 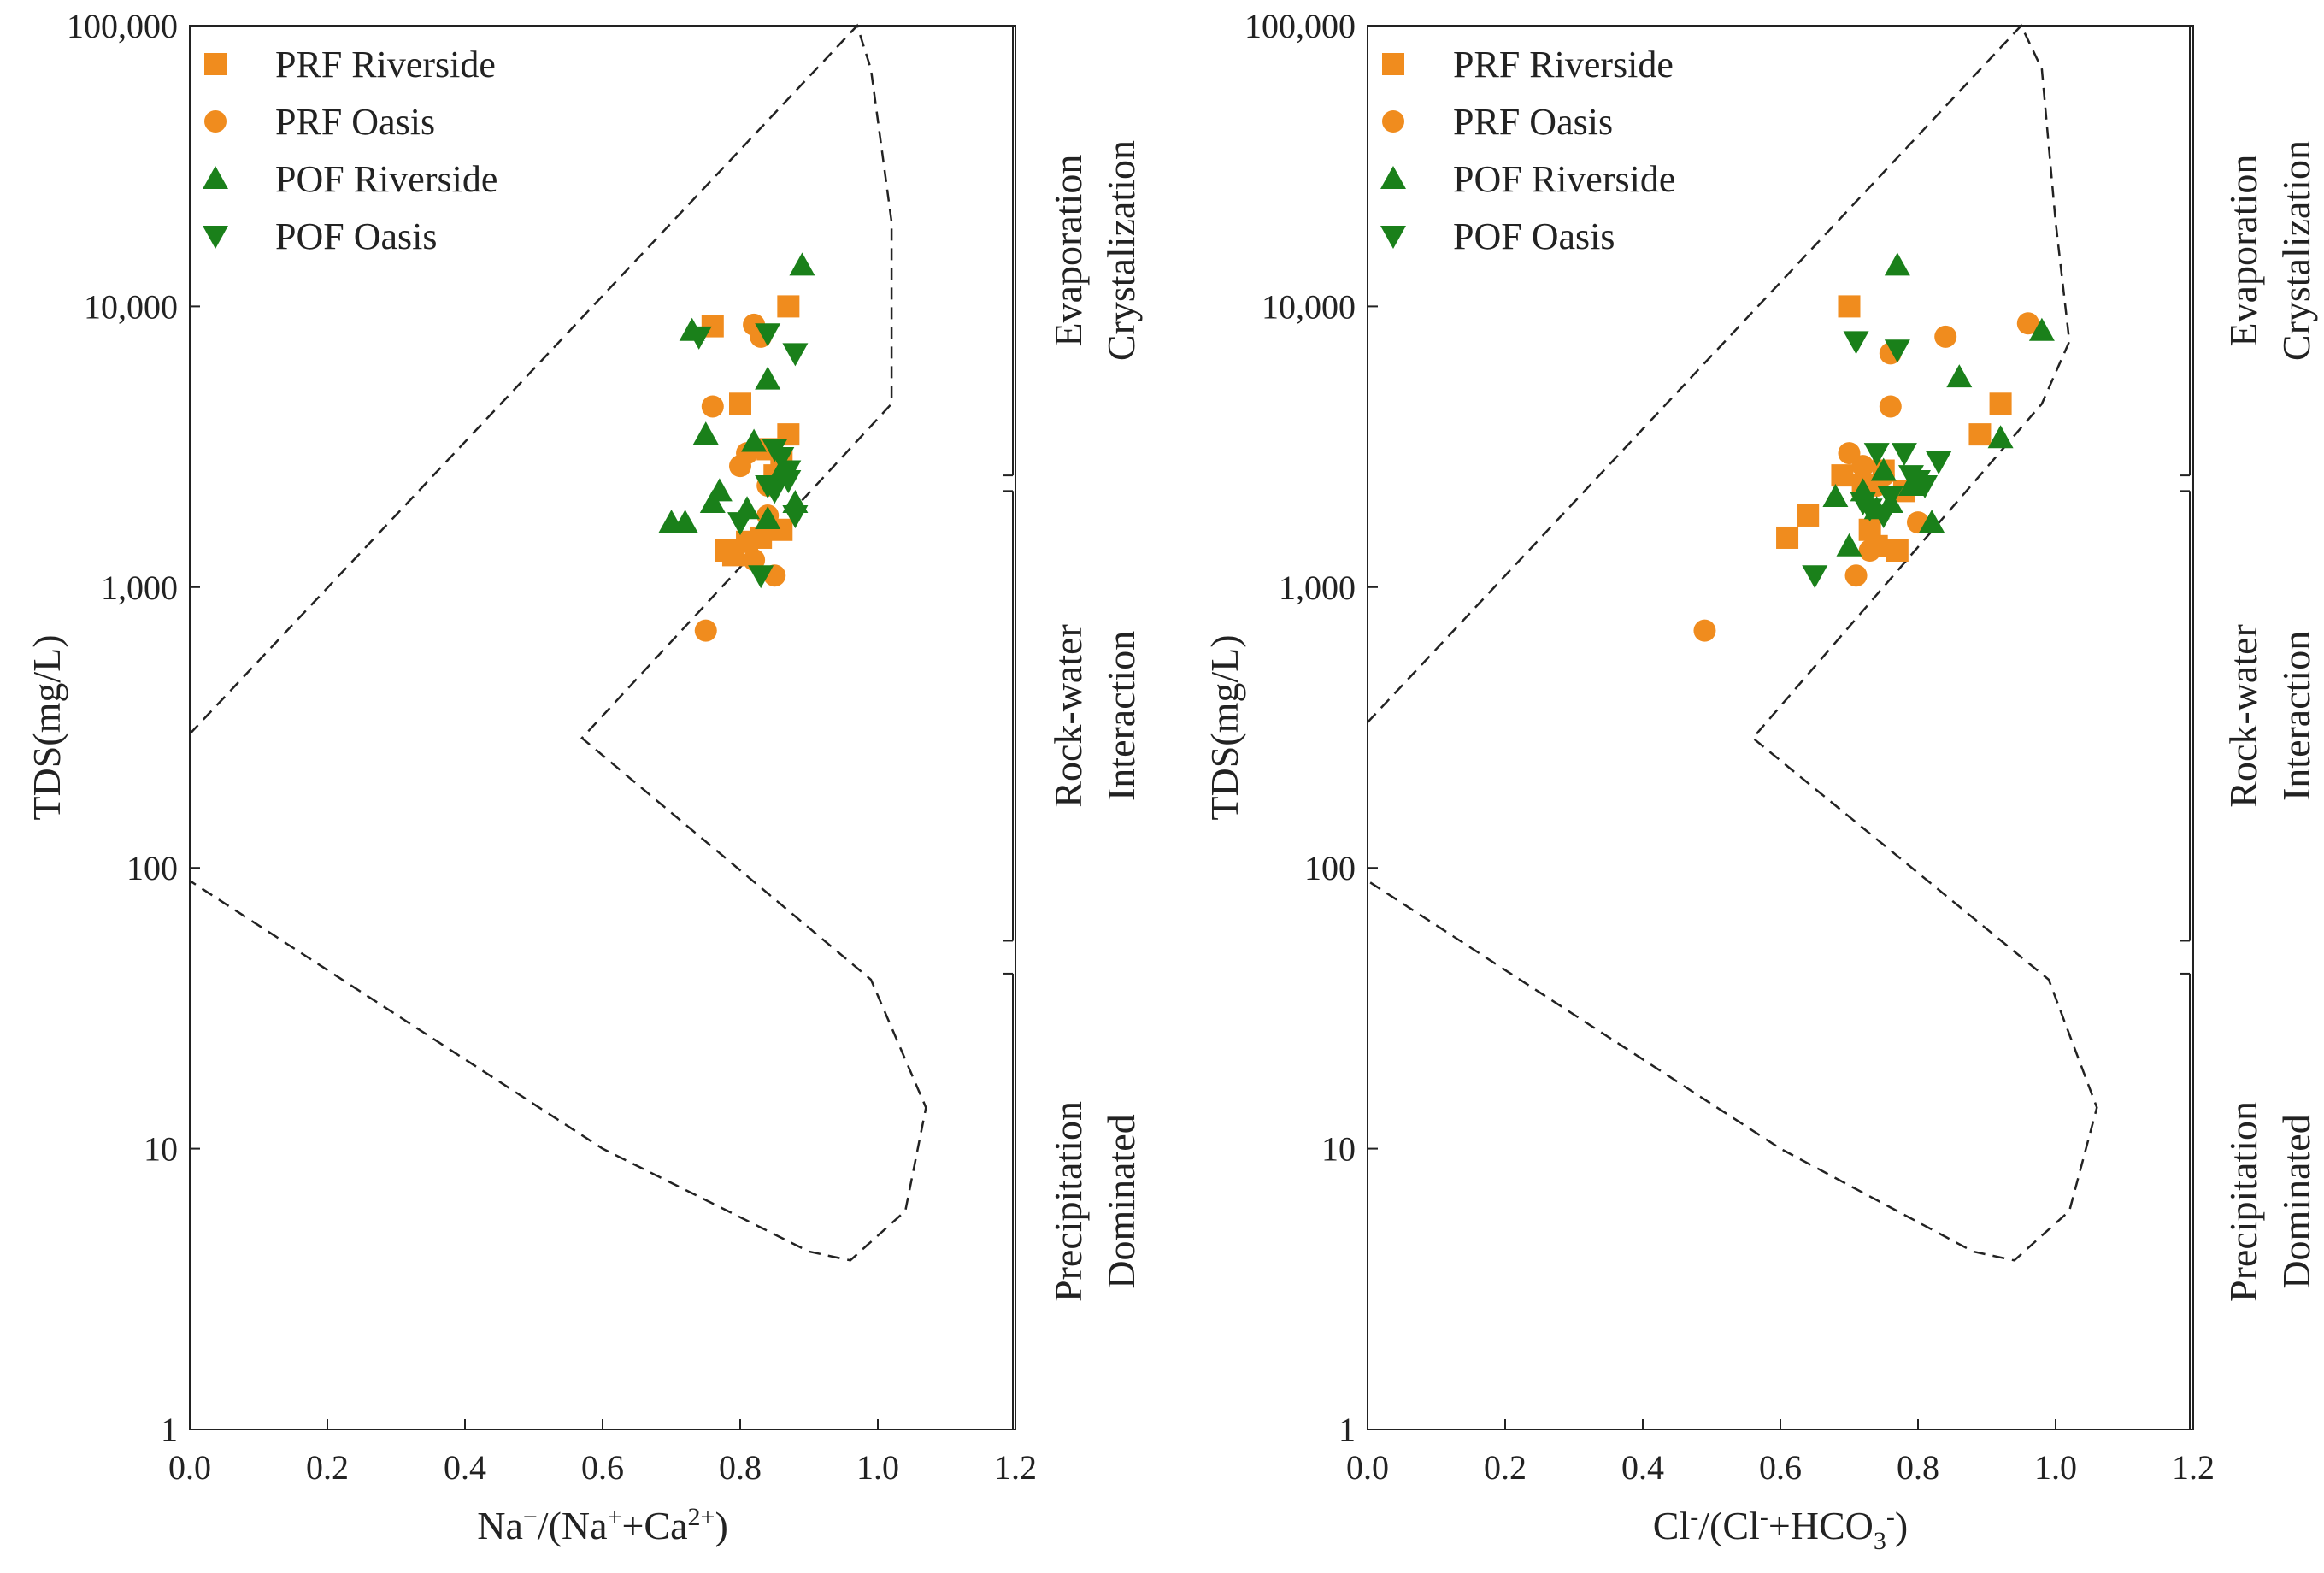 I want to click on x-tick-label: 0.6, so click(x=602, y=1467).